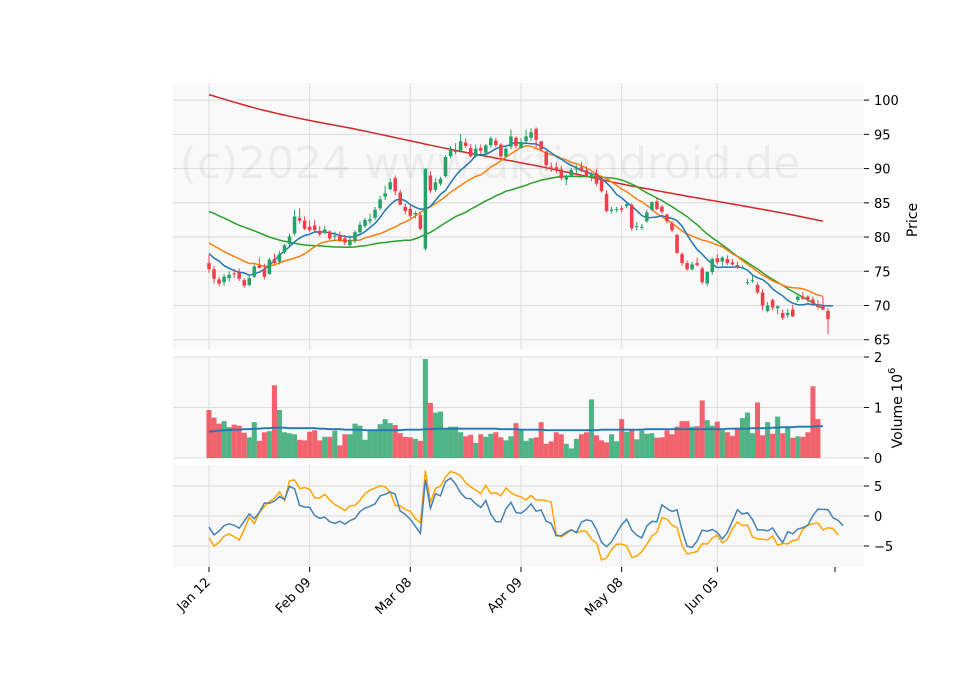 The height and width of the screenshot is (690, 960). I want to click on price-axis-tick-label: 100, so click(886, 101).